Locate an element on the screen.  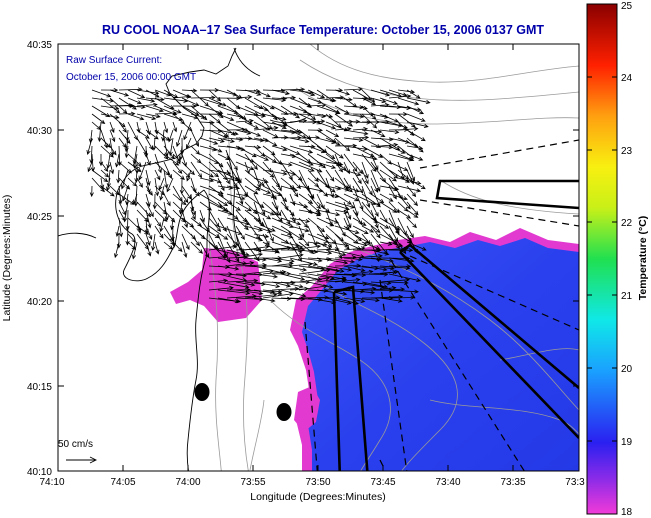
colorbar-tick-label: 18 is located at coordinates (627, 512).